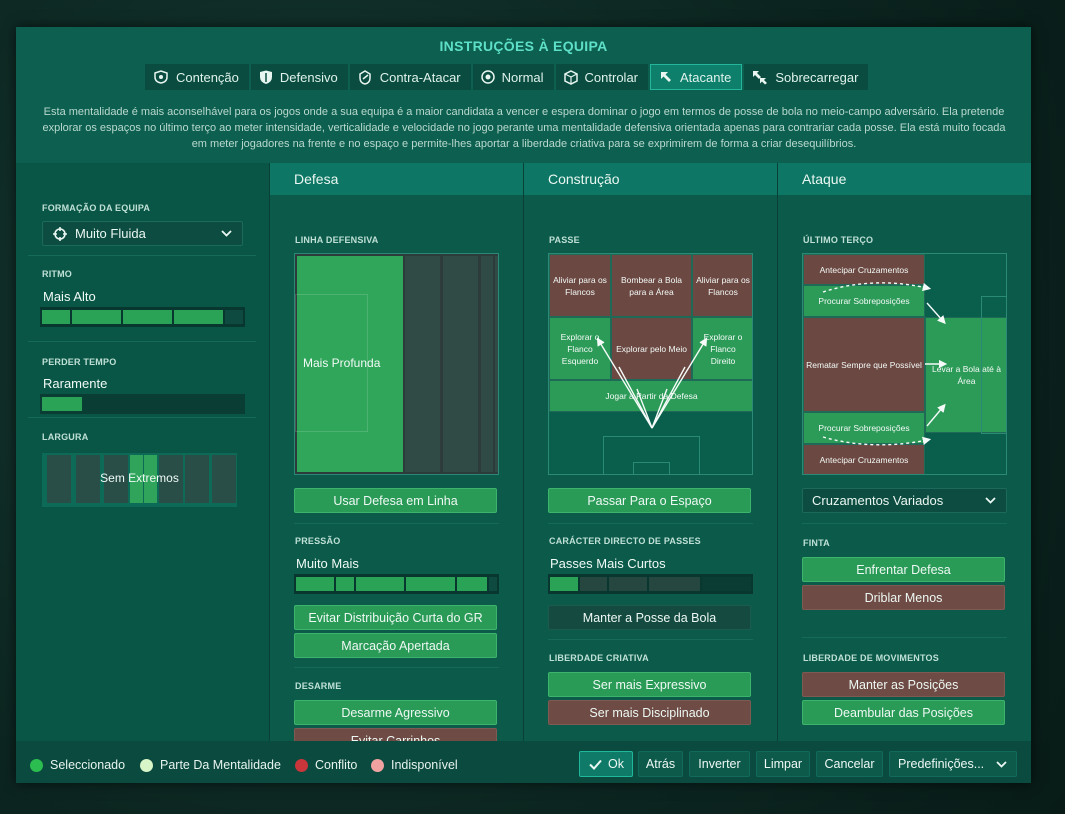 Image resolution: width=1065 pixels, height=814 pixels. What do you see at coordinates (649, 617) in the screenshot?
I see `retain-possession-button: Manter a Posse da Bola` at bounding box center [649, 617].